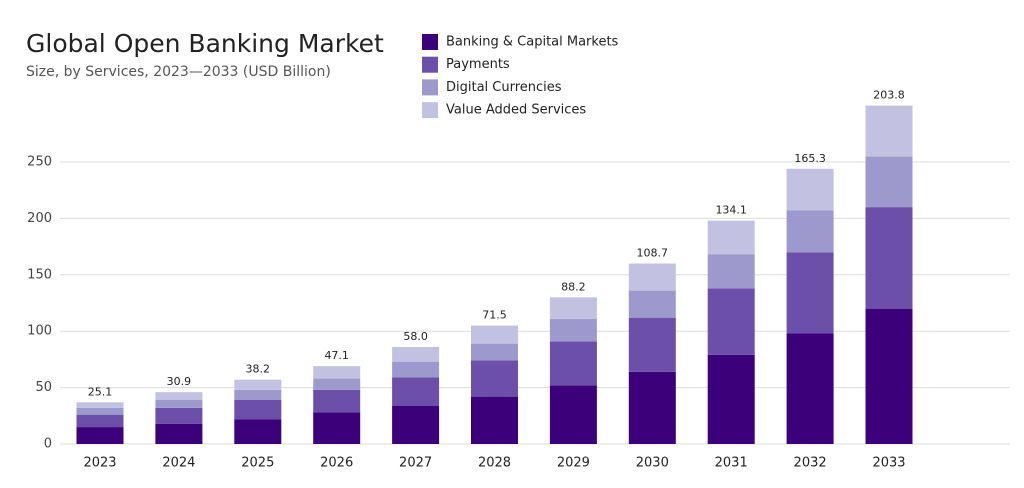 The height and width of the screenshot is (488, 1024). Describe the element at coordinates (810, 463) in the screenshot. I see `x-tick-label: 2032` at that location.